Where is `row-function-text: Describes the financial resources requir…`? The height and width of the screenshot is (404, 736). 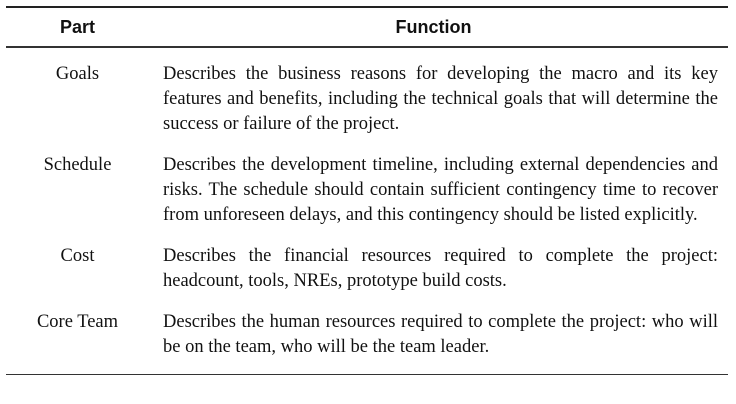
row-function-text: Describes the financial resources requir… is located at coordinates (440, 268).